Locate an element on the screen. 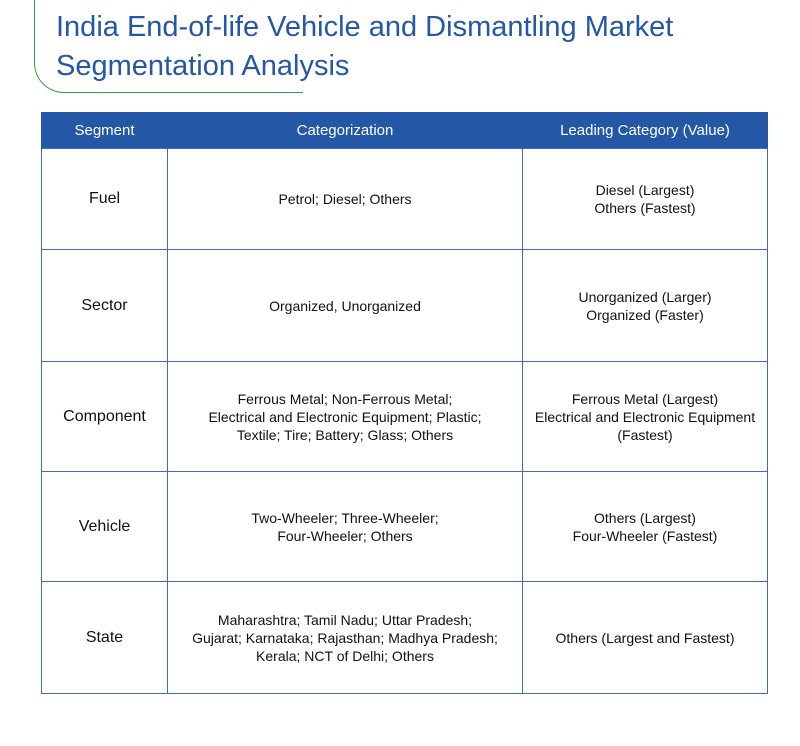  cell-line: Four-Wheeler; Others is located at coordinates (345, 535).